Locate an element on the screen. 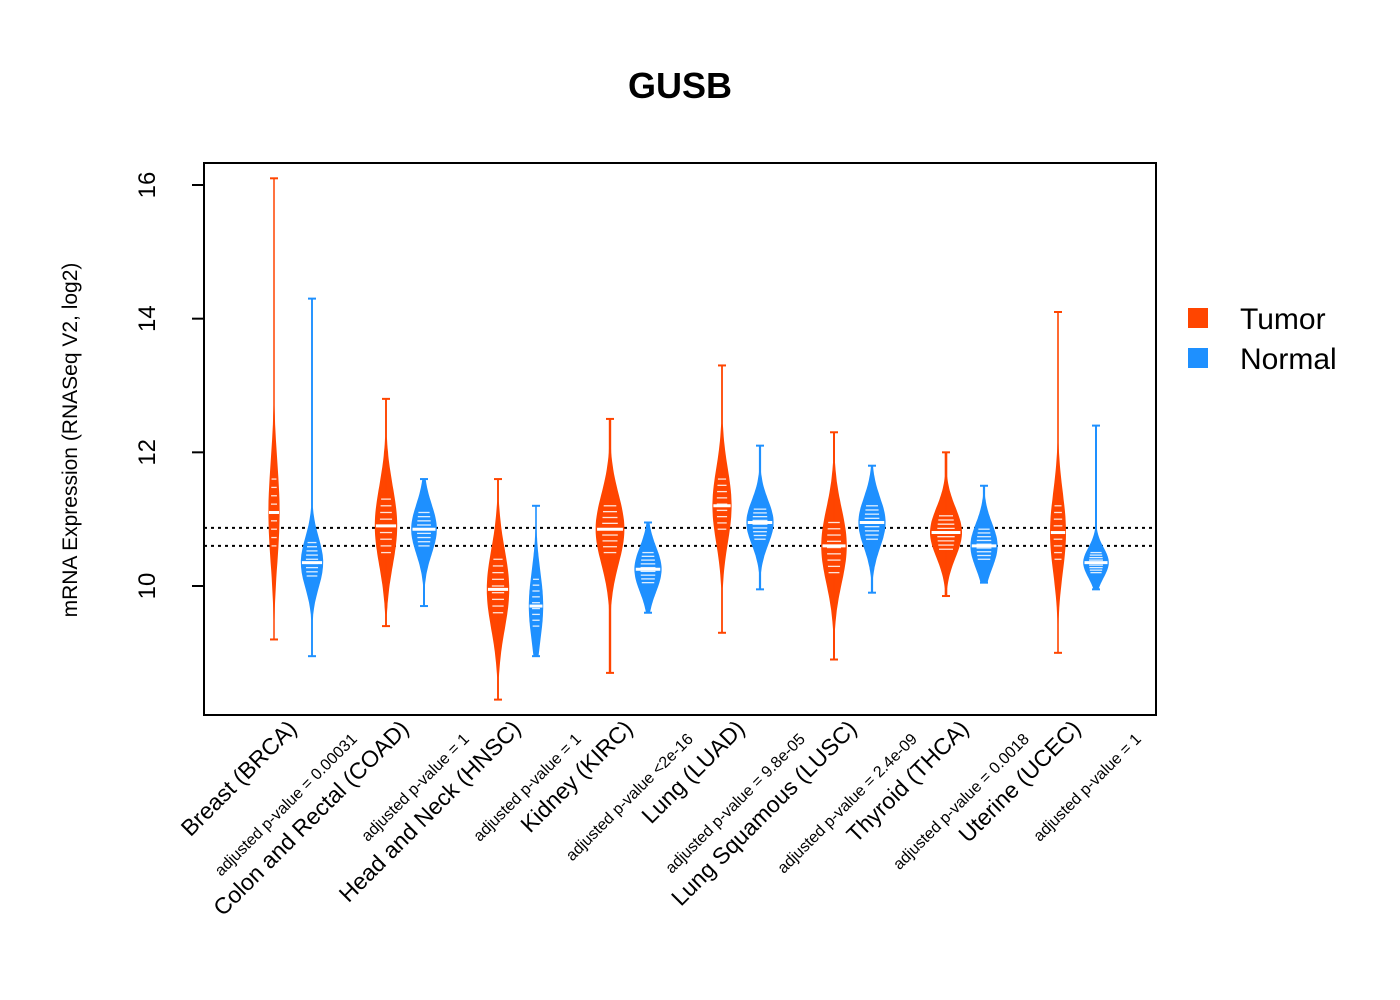  x-category-label-1: Breast (BRCA) is located at coordinates (239, 778).